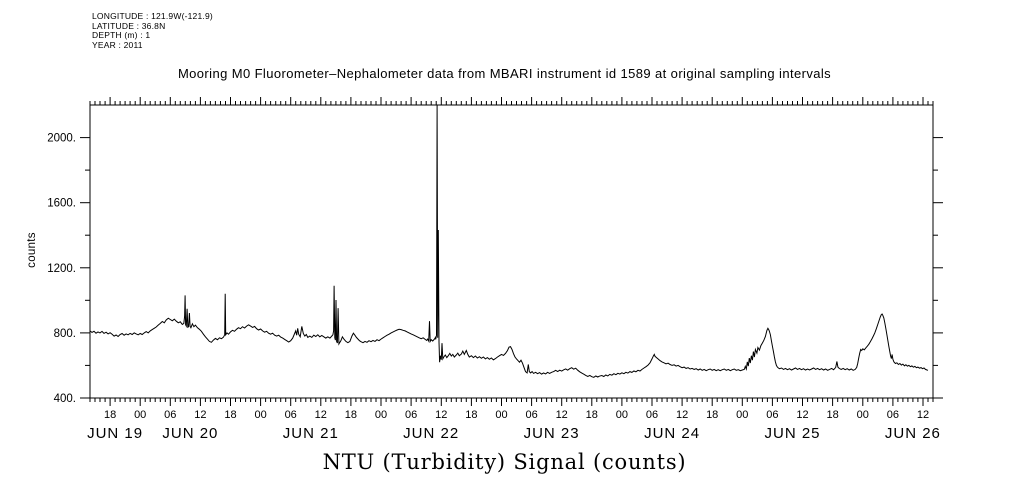 This screenshot has height=504, width=1009. What do you see at coordinates (504, 462) in the screenshot?
I see `figure-caption: NTU (Turbidity) Signal (counts)` at bounding box center [504, 462].